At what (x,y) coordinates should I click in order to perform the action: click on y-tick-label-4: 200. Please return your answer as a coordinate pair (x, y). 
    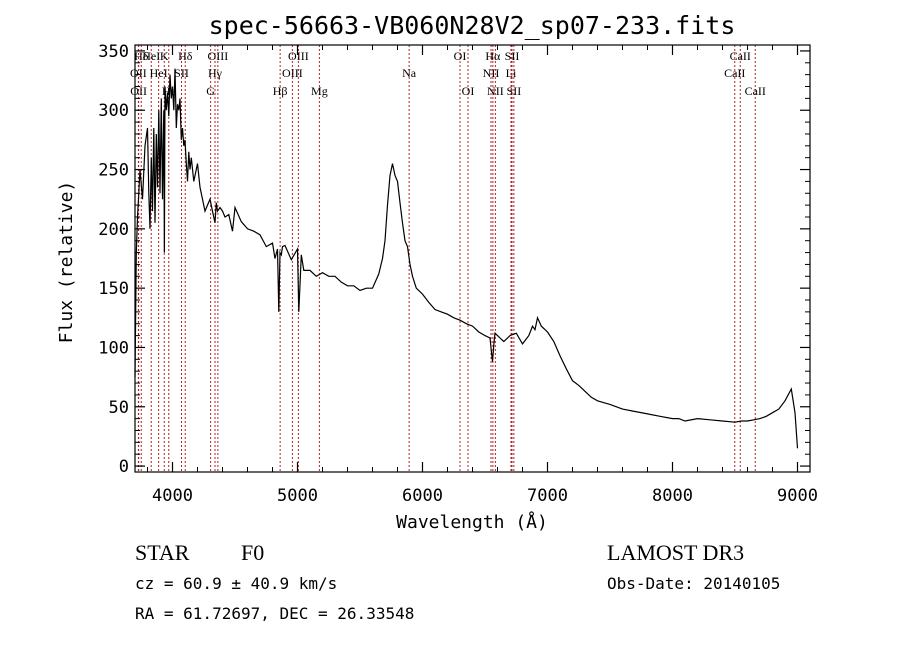
    Looking at the image, I should click on (113, 230).